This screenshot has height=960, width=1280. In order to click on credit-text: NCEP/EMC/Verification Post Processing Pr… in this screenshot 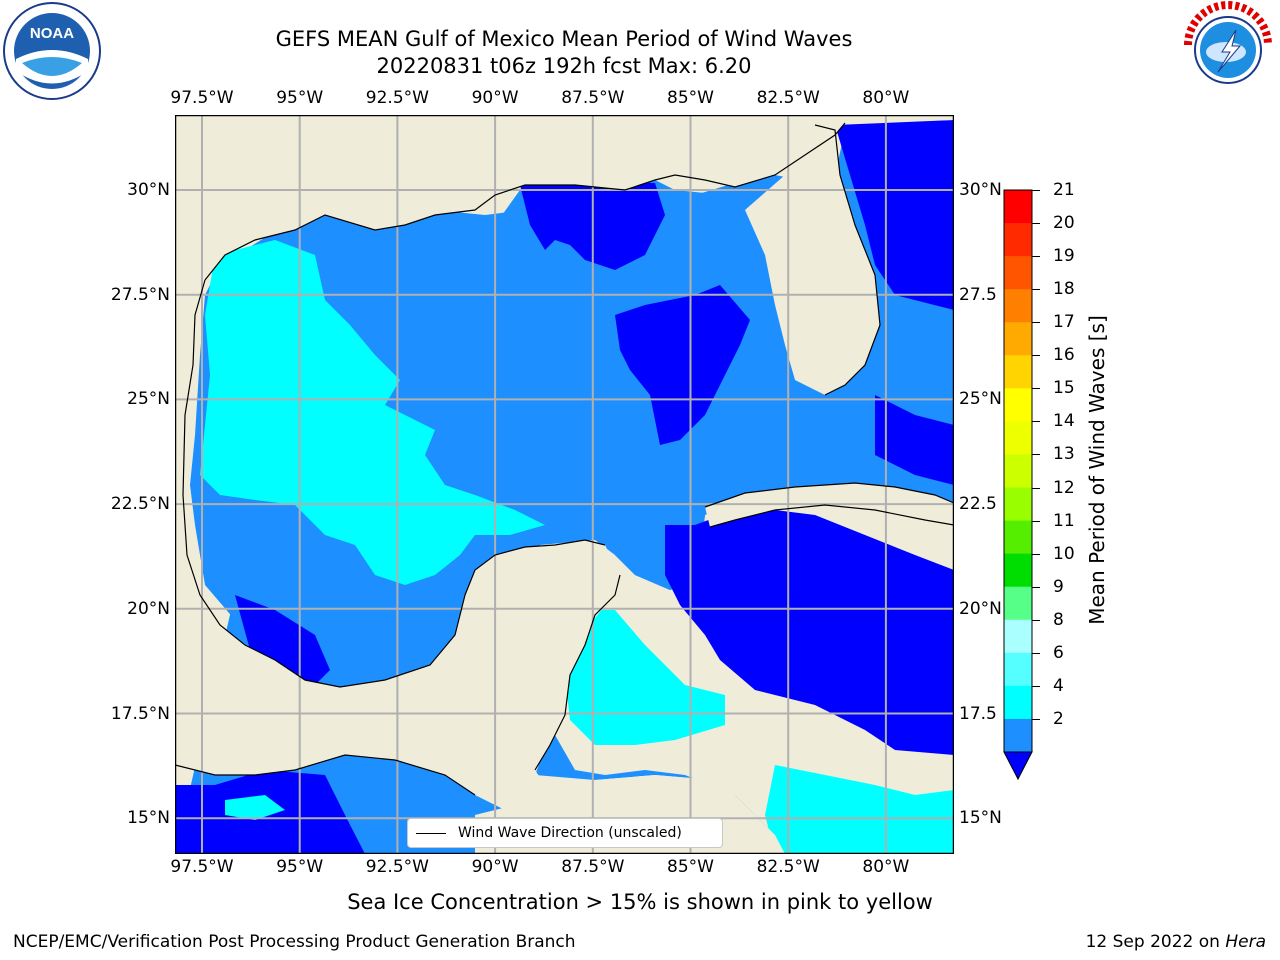, I will do `click(294, 942)`.